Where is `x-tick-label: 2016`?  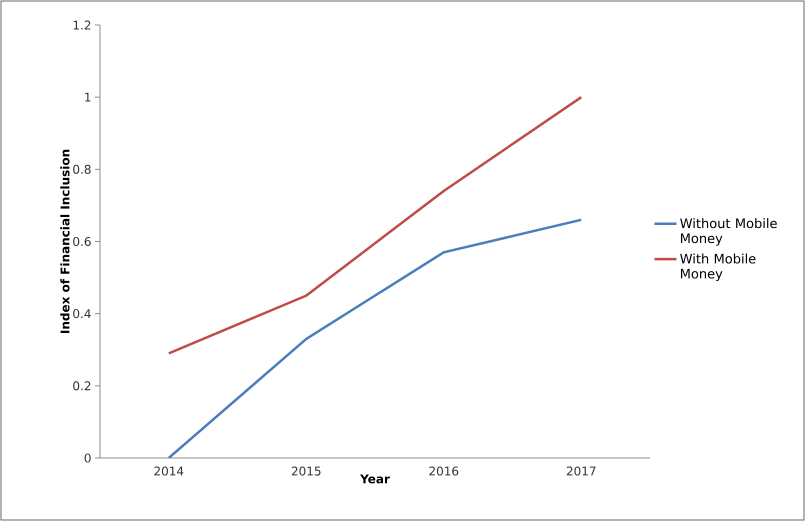 x-tick-label: 2016 is located at coordinates (443, 471).